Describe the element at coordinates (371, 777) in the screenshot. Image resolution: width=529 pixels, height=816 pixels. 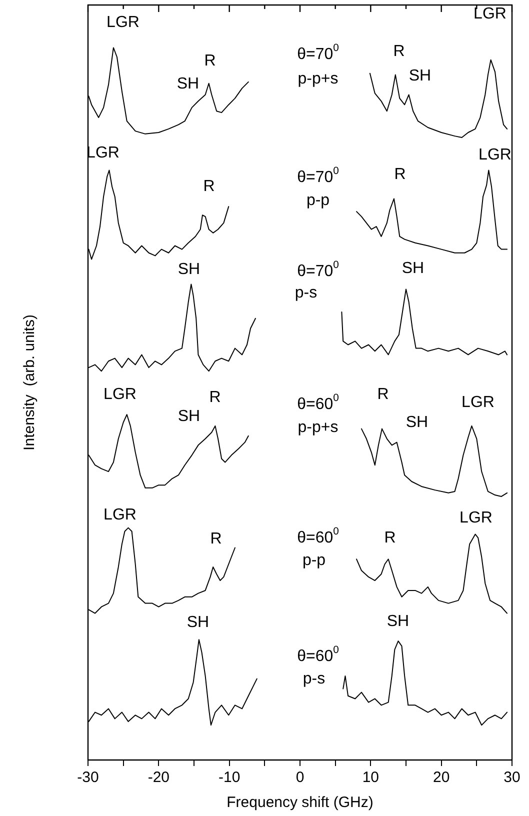
I see `x-tick-label: 10` at that location.